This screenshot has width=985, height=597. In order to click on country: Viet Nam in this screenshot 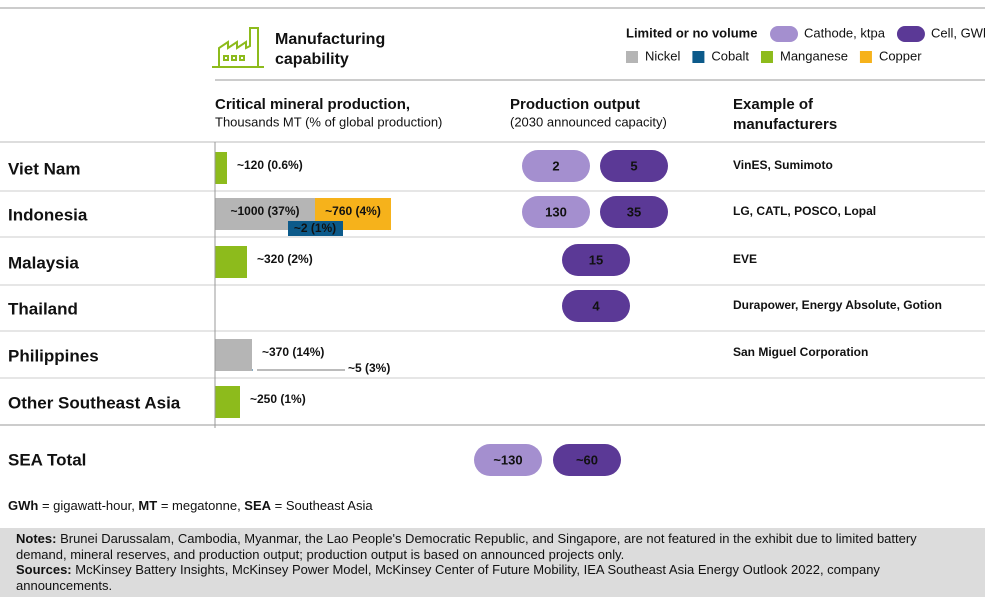, I will do `click(44, 168)`.